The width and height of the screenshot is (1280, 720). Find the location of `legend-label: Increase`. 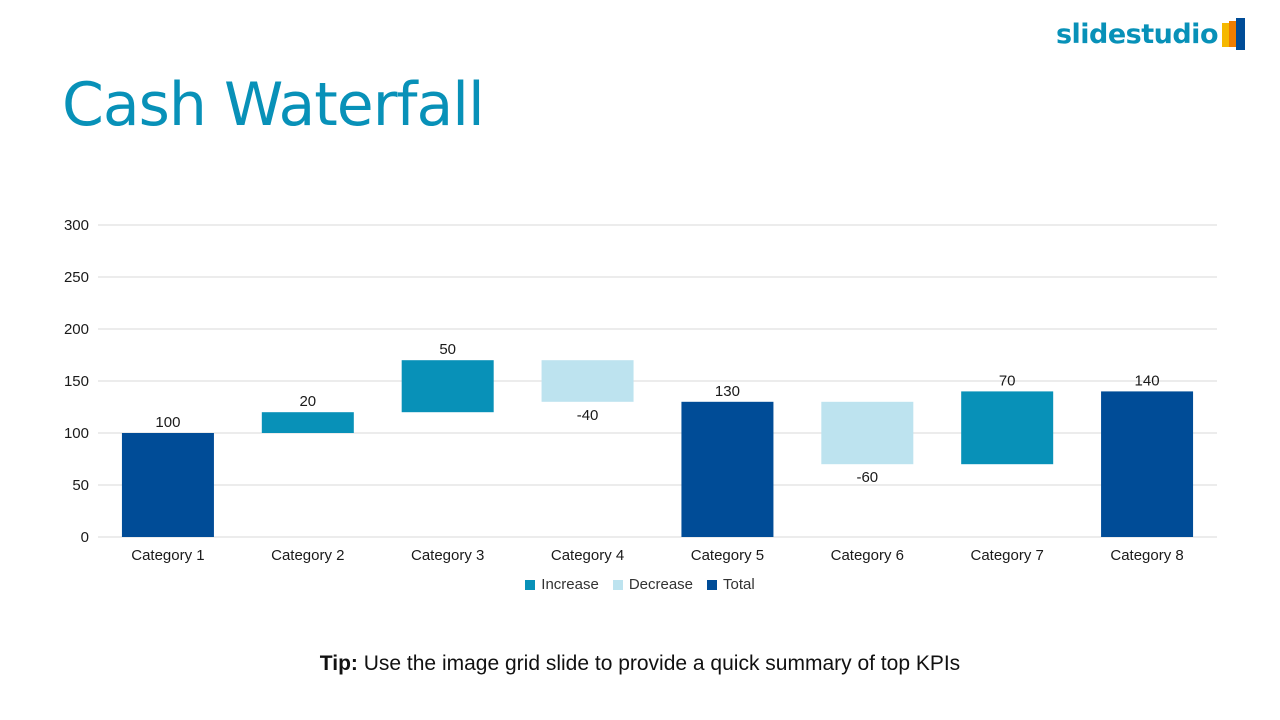

legend-label: Increase is located at coordinates (570, 584).